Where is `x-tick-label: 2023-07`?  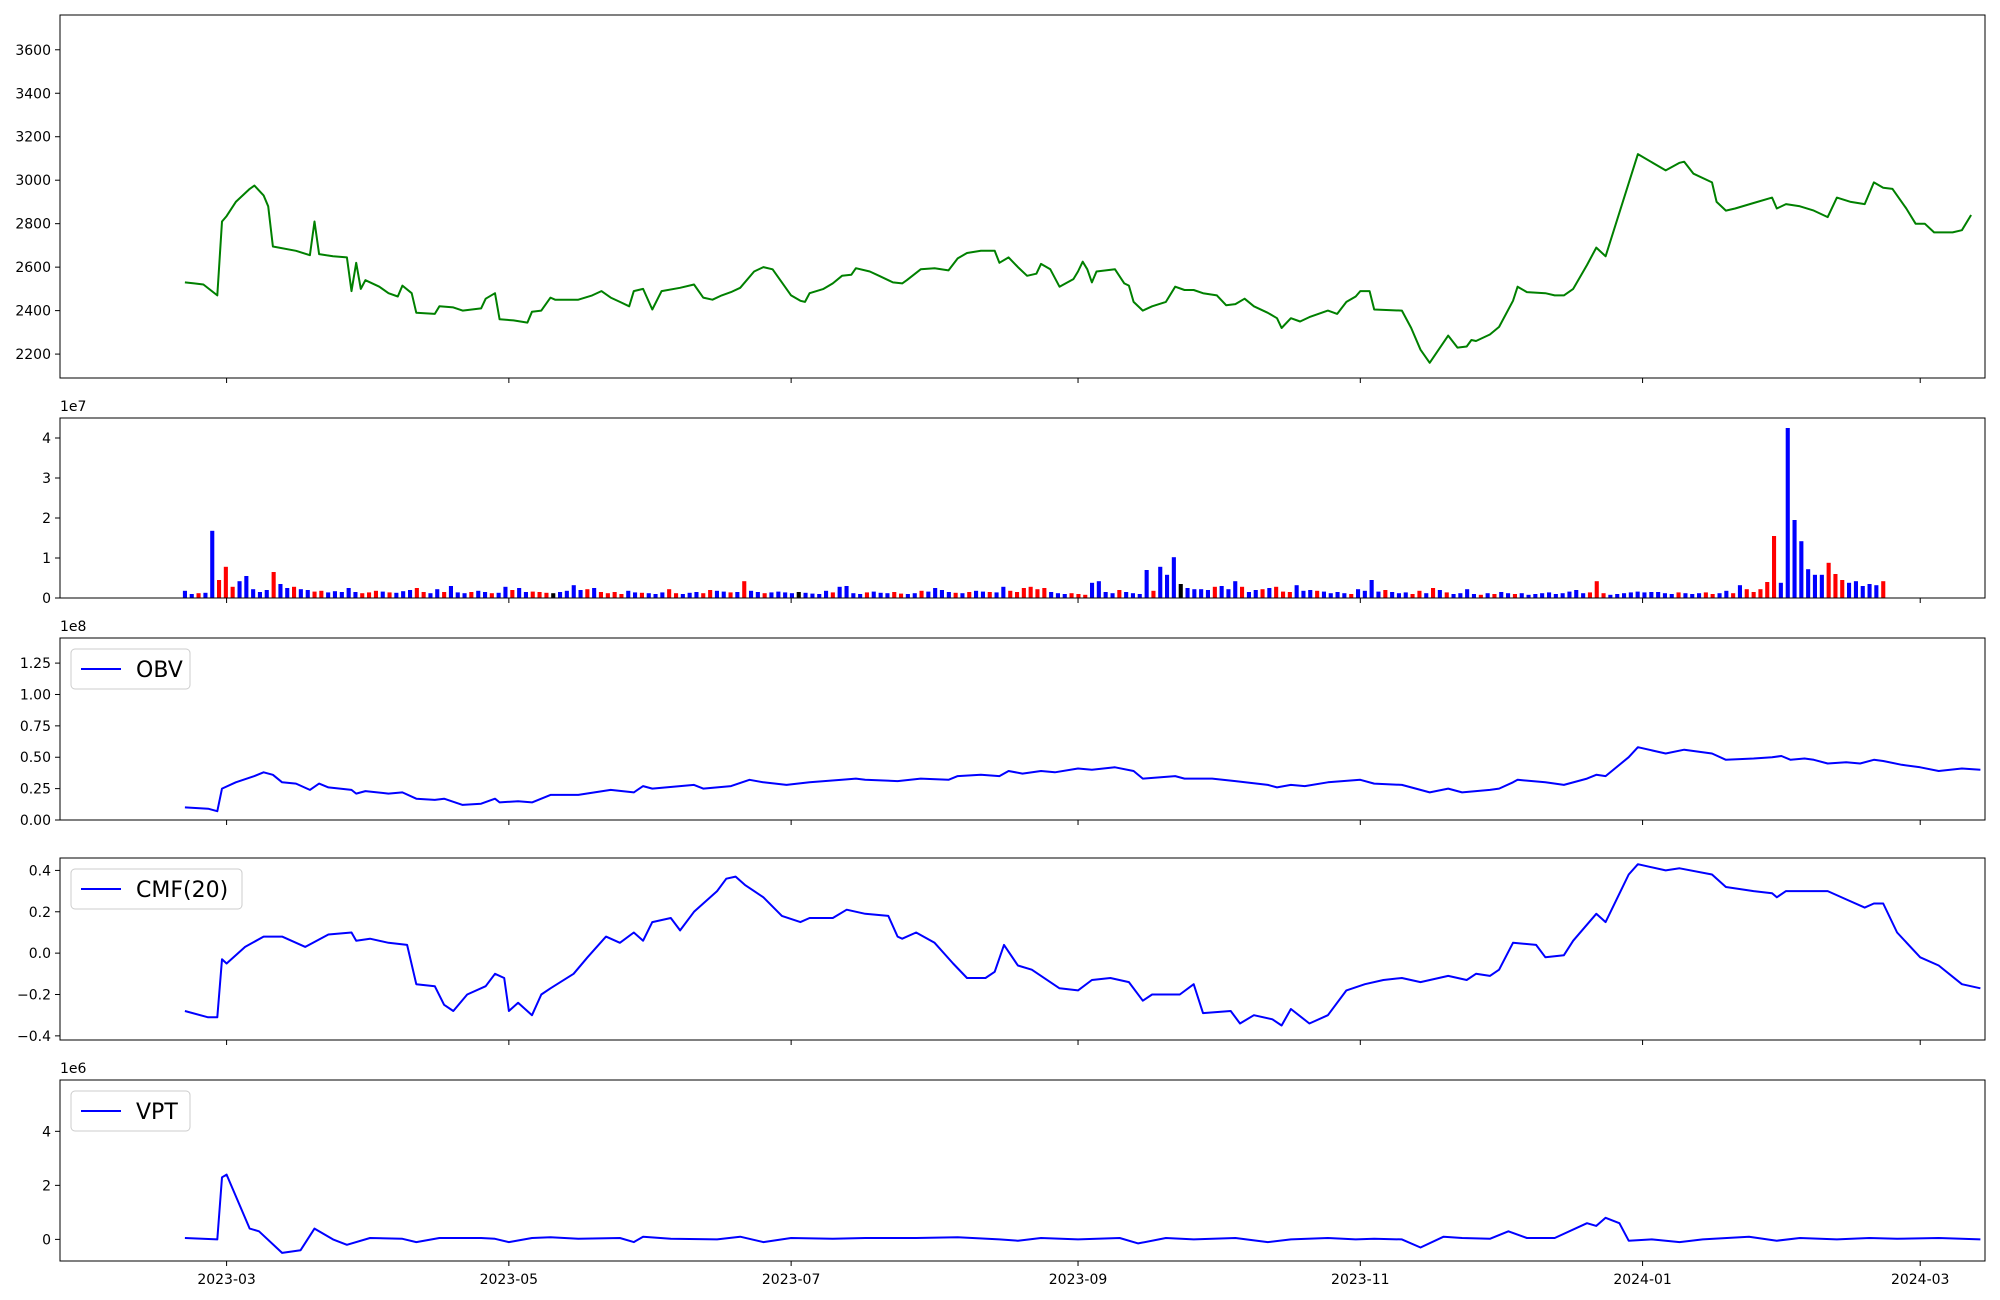
x-tick-label: 2023-07 is located at coordinates (791, 1280).